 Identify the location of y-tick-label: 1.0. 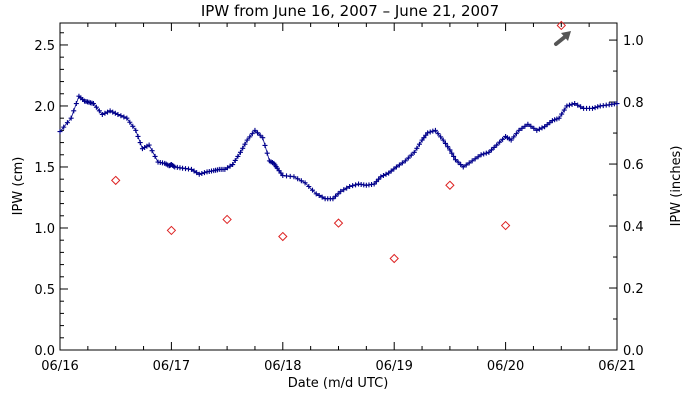
(44, 229).